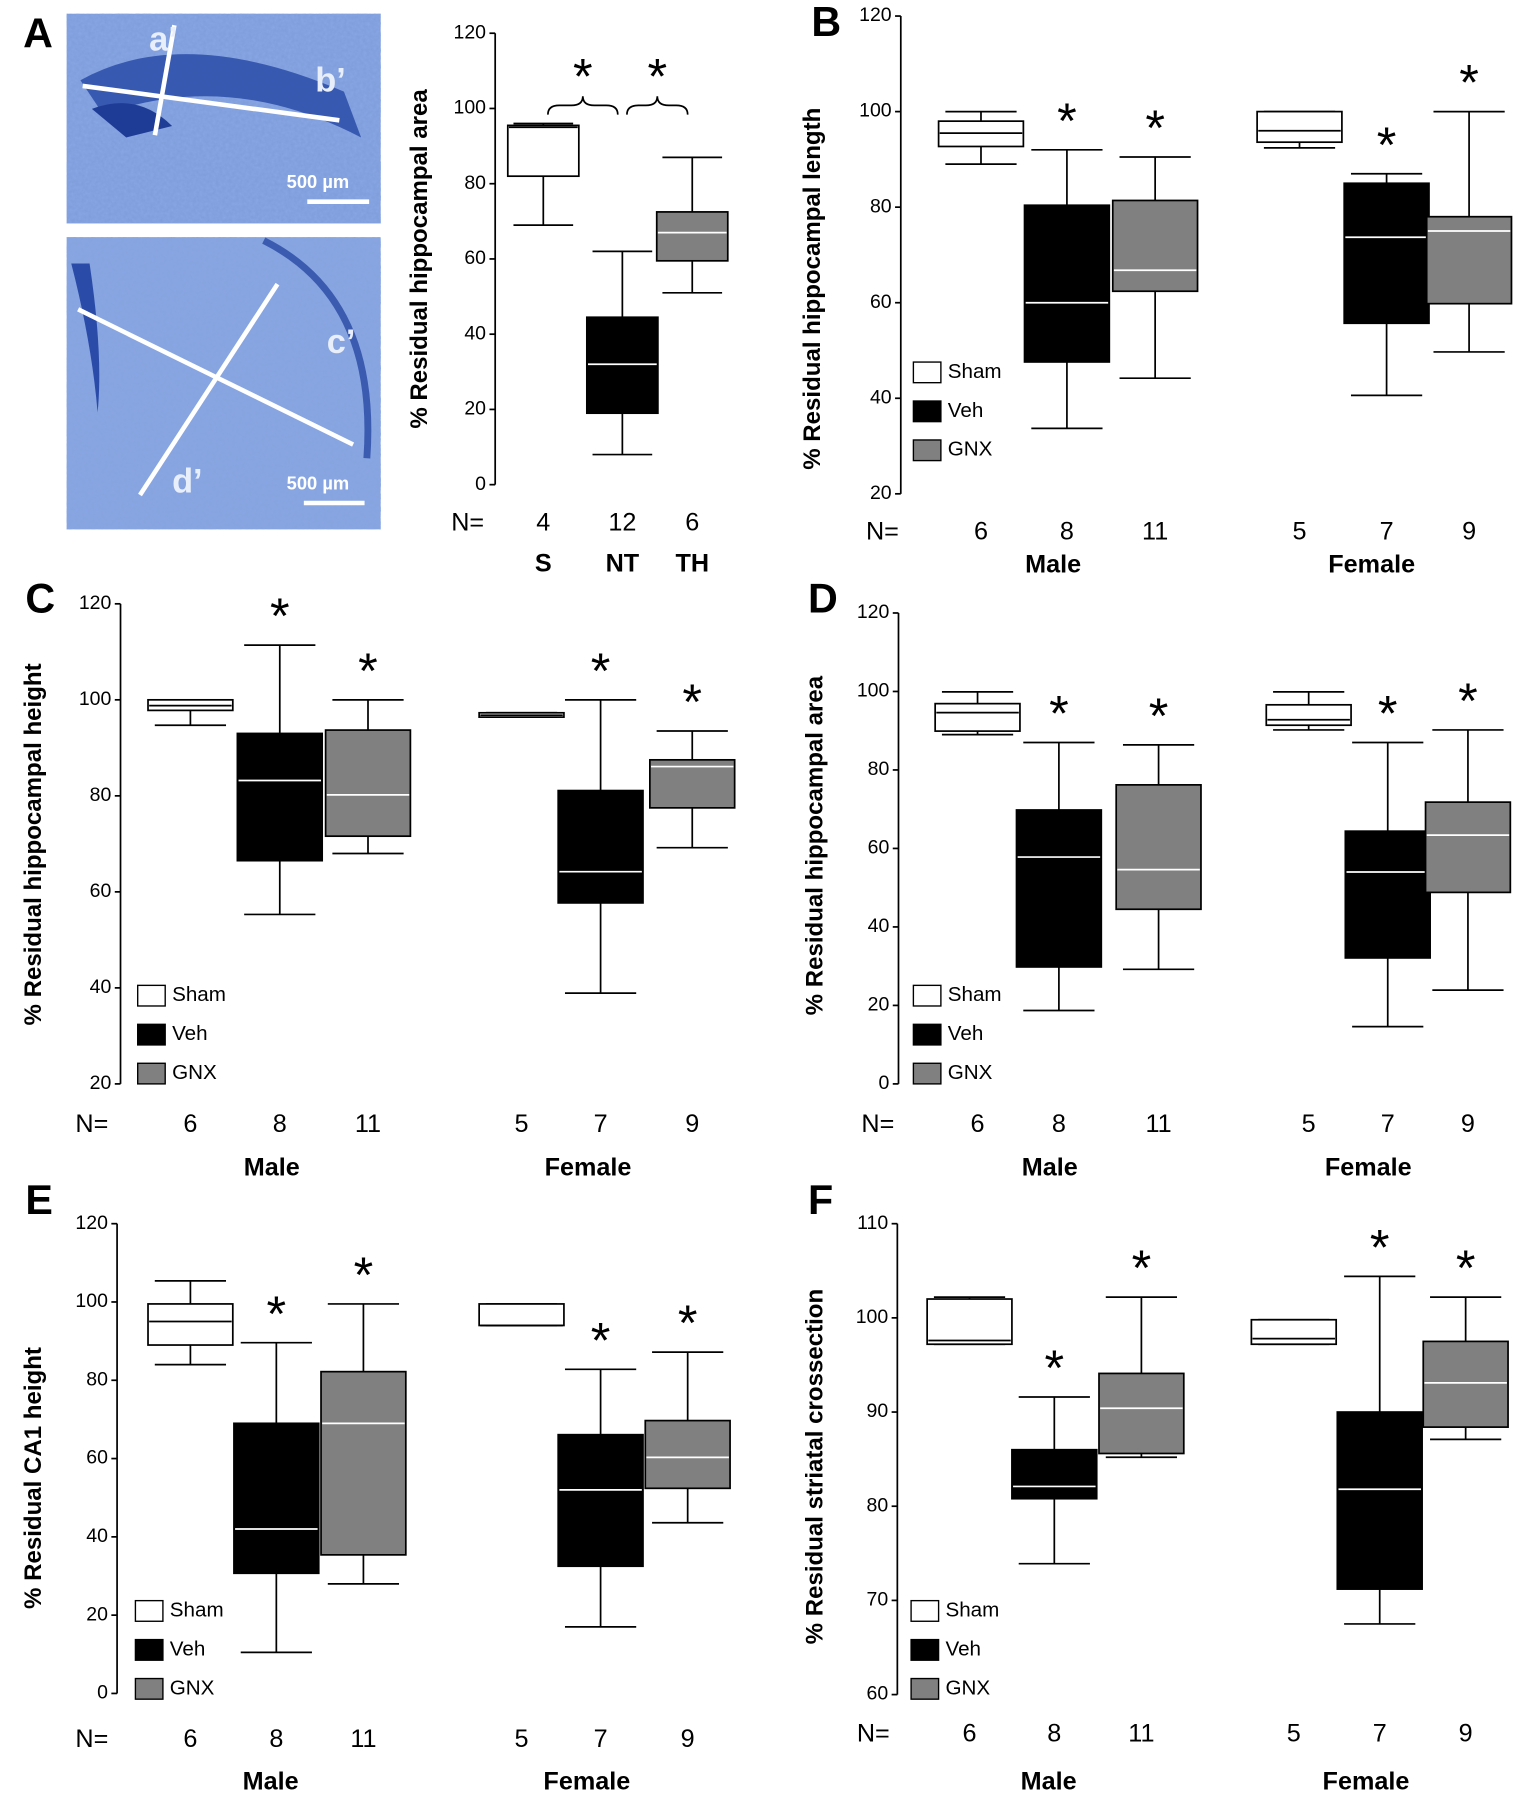  What do you see at coordinates (623, 564) in the screenshot?
I see `category-label: NT` at bounding box center [623, 564].